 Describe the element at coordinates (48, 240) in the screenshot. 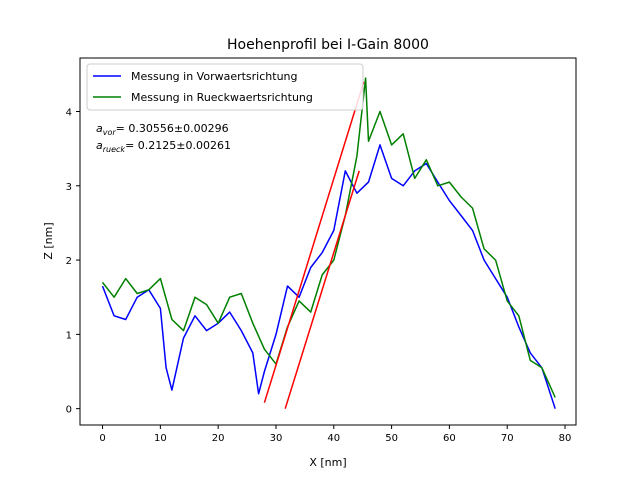

I see `y-axis-label: Z [nm]` at that location.